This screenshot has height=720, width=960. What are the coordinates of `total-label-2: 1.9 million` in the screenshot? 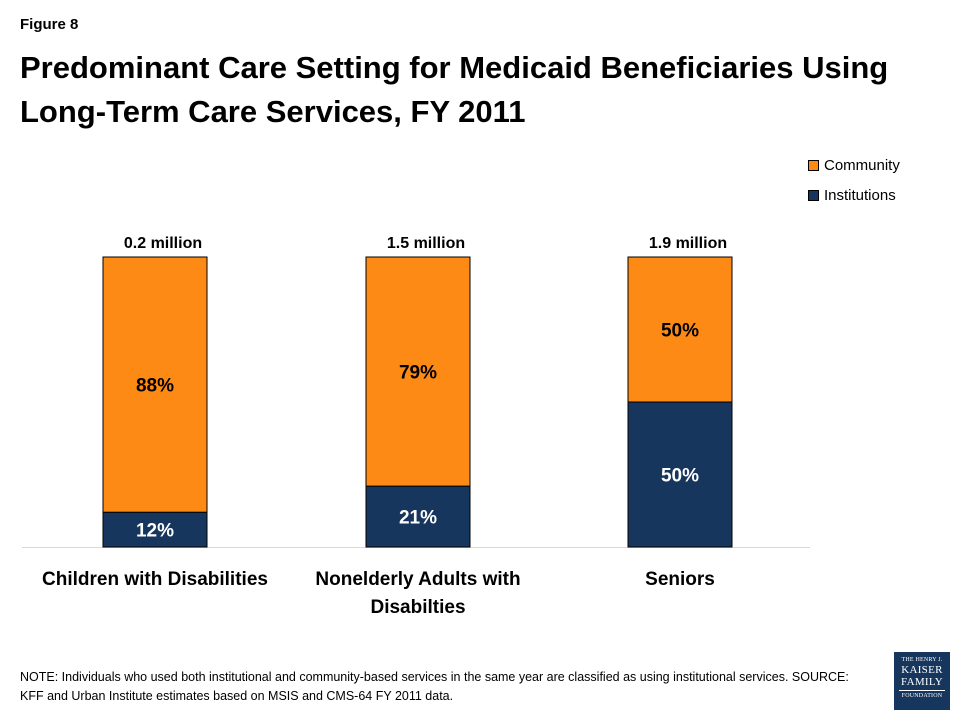 It's located at (688, 243).